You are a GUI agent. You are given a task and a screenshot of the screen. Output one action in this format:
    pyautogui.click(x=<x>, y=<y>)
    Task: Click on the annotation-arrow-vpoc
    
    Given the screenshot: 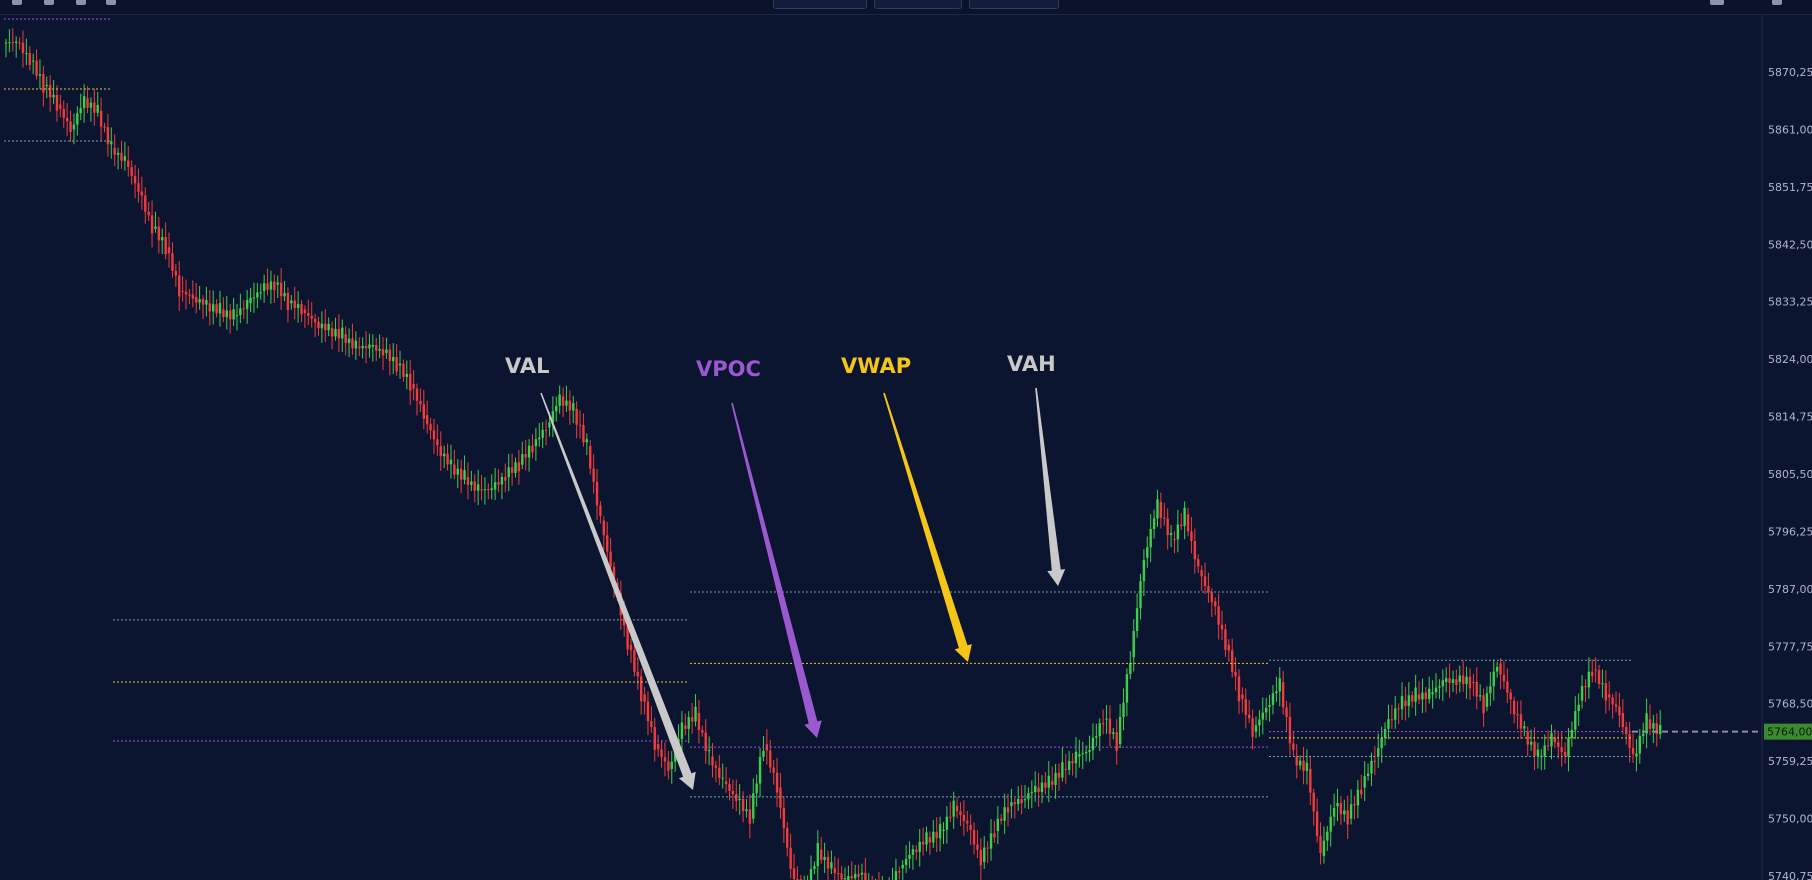 What is the action you would take?
    pyautogui.click(x=776, y=570)
    